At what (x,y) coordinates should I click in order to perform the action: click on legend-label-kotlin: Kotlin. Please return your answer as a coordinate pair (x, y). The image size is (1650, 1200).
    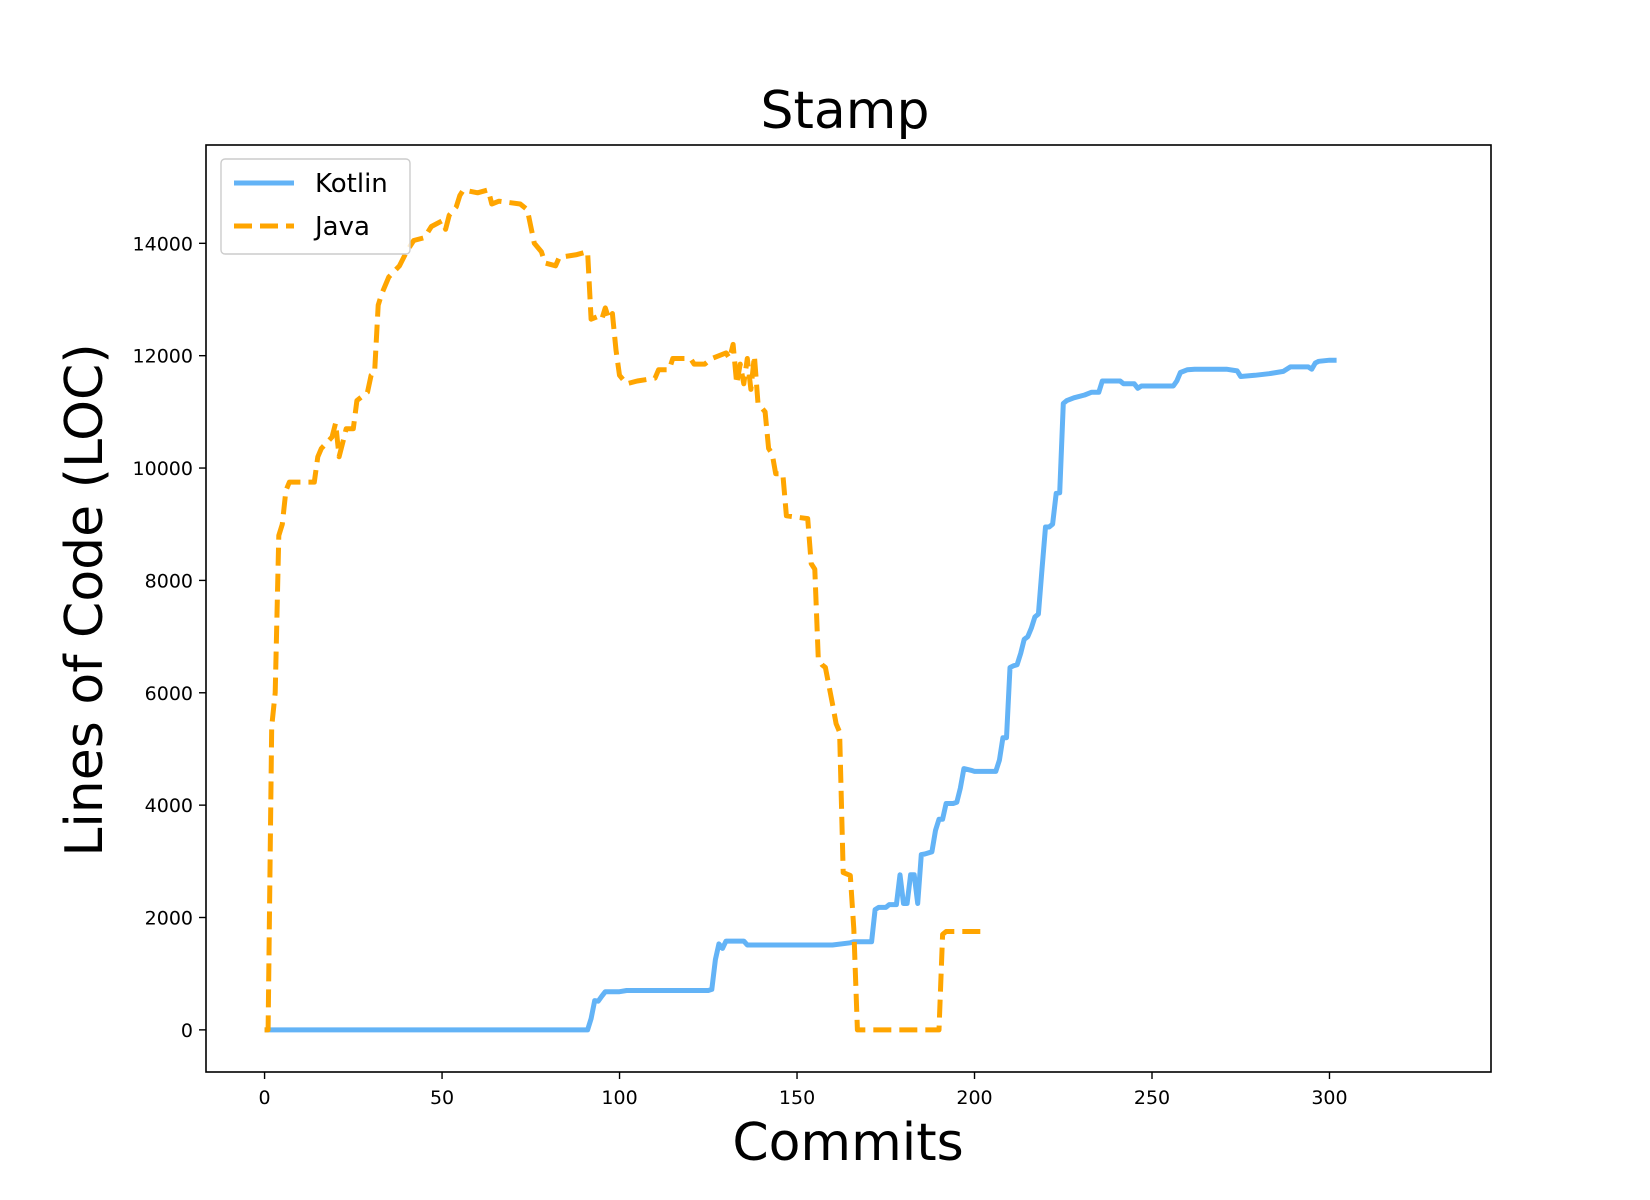
    Looking at the image, I should click on (351, 184).